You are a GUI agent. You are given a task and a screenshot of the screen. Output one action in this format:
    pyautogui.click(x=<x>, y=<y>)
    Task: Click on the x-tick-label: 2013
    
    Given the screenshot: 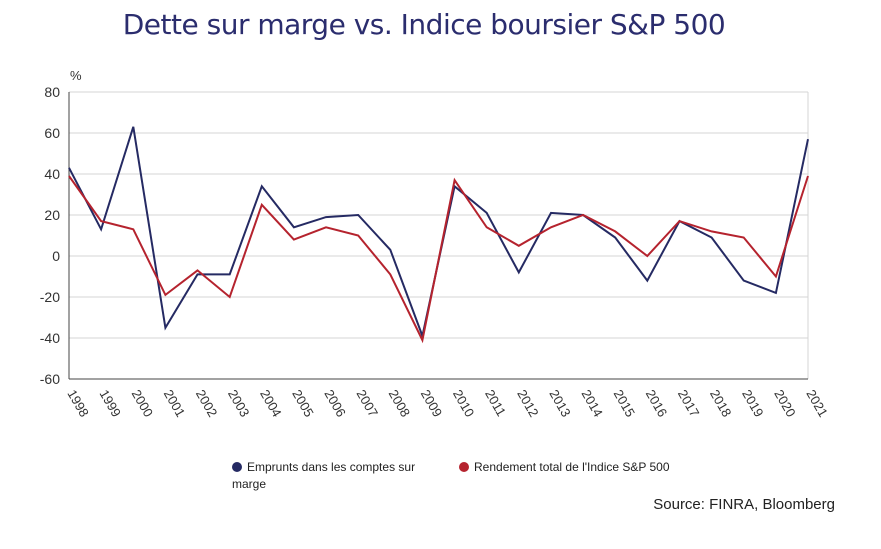 What is the action you would take?
    pyautogui.click(x=559, y=403)
    